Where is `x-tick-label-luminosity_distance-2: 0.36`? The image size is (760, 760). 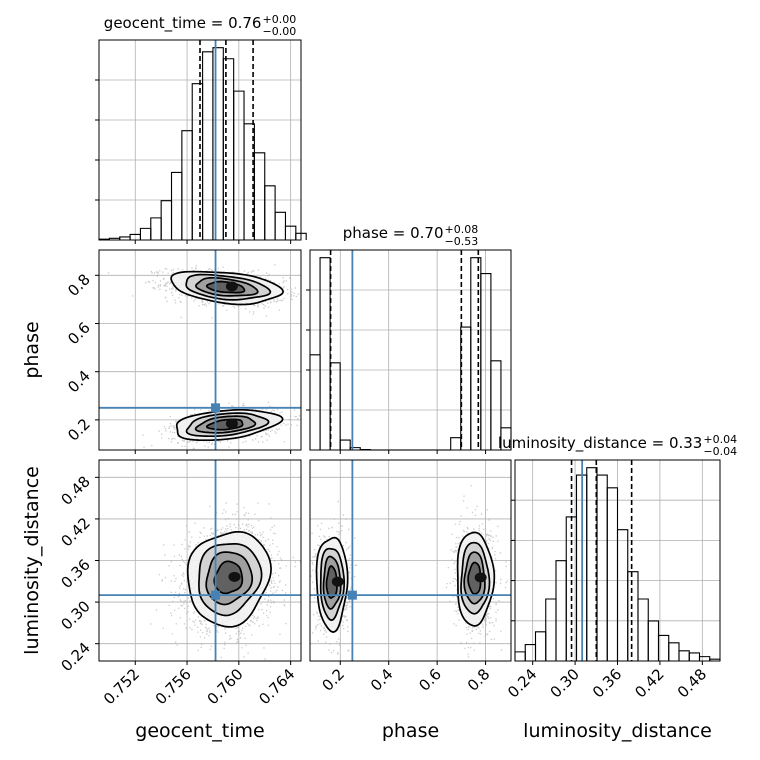 x-tick-label-luminosity_distance-2: 0.36 is located at coordinates (607, 683).